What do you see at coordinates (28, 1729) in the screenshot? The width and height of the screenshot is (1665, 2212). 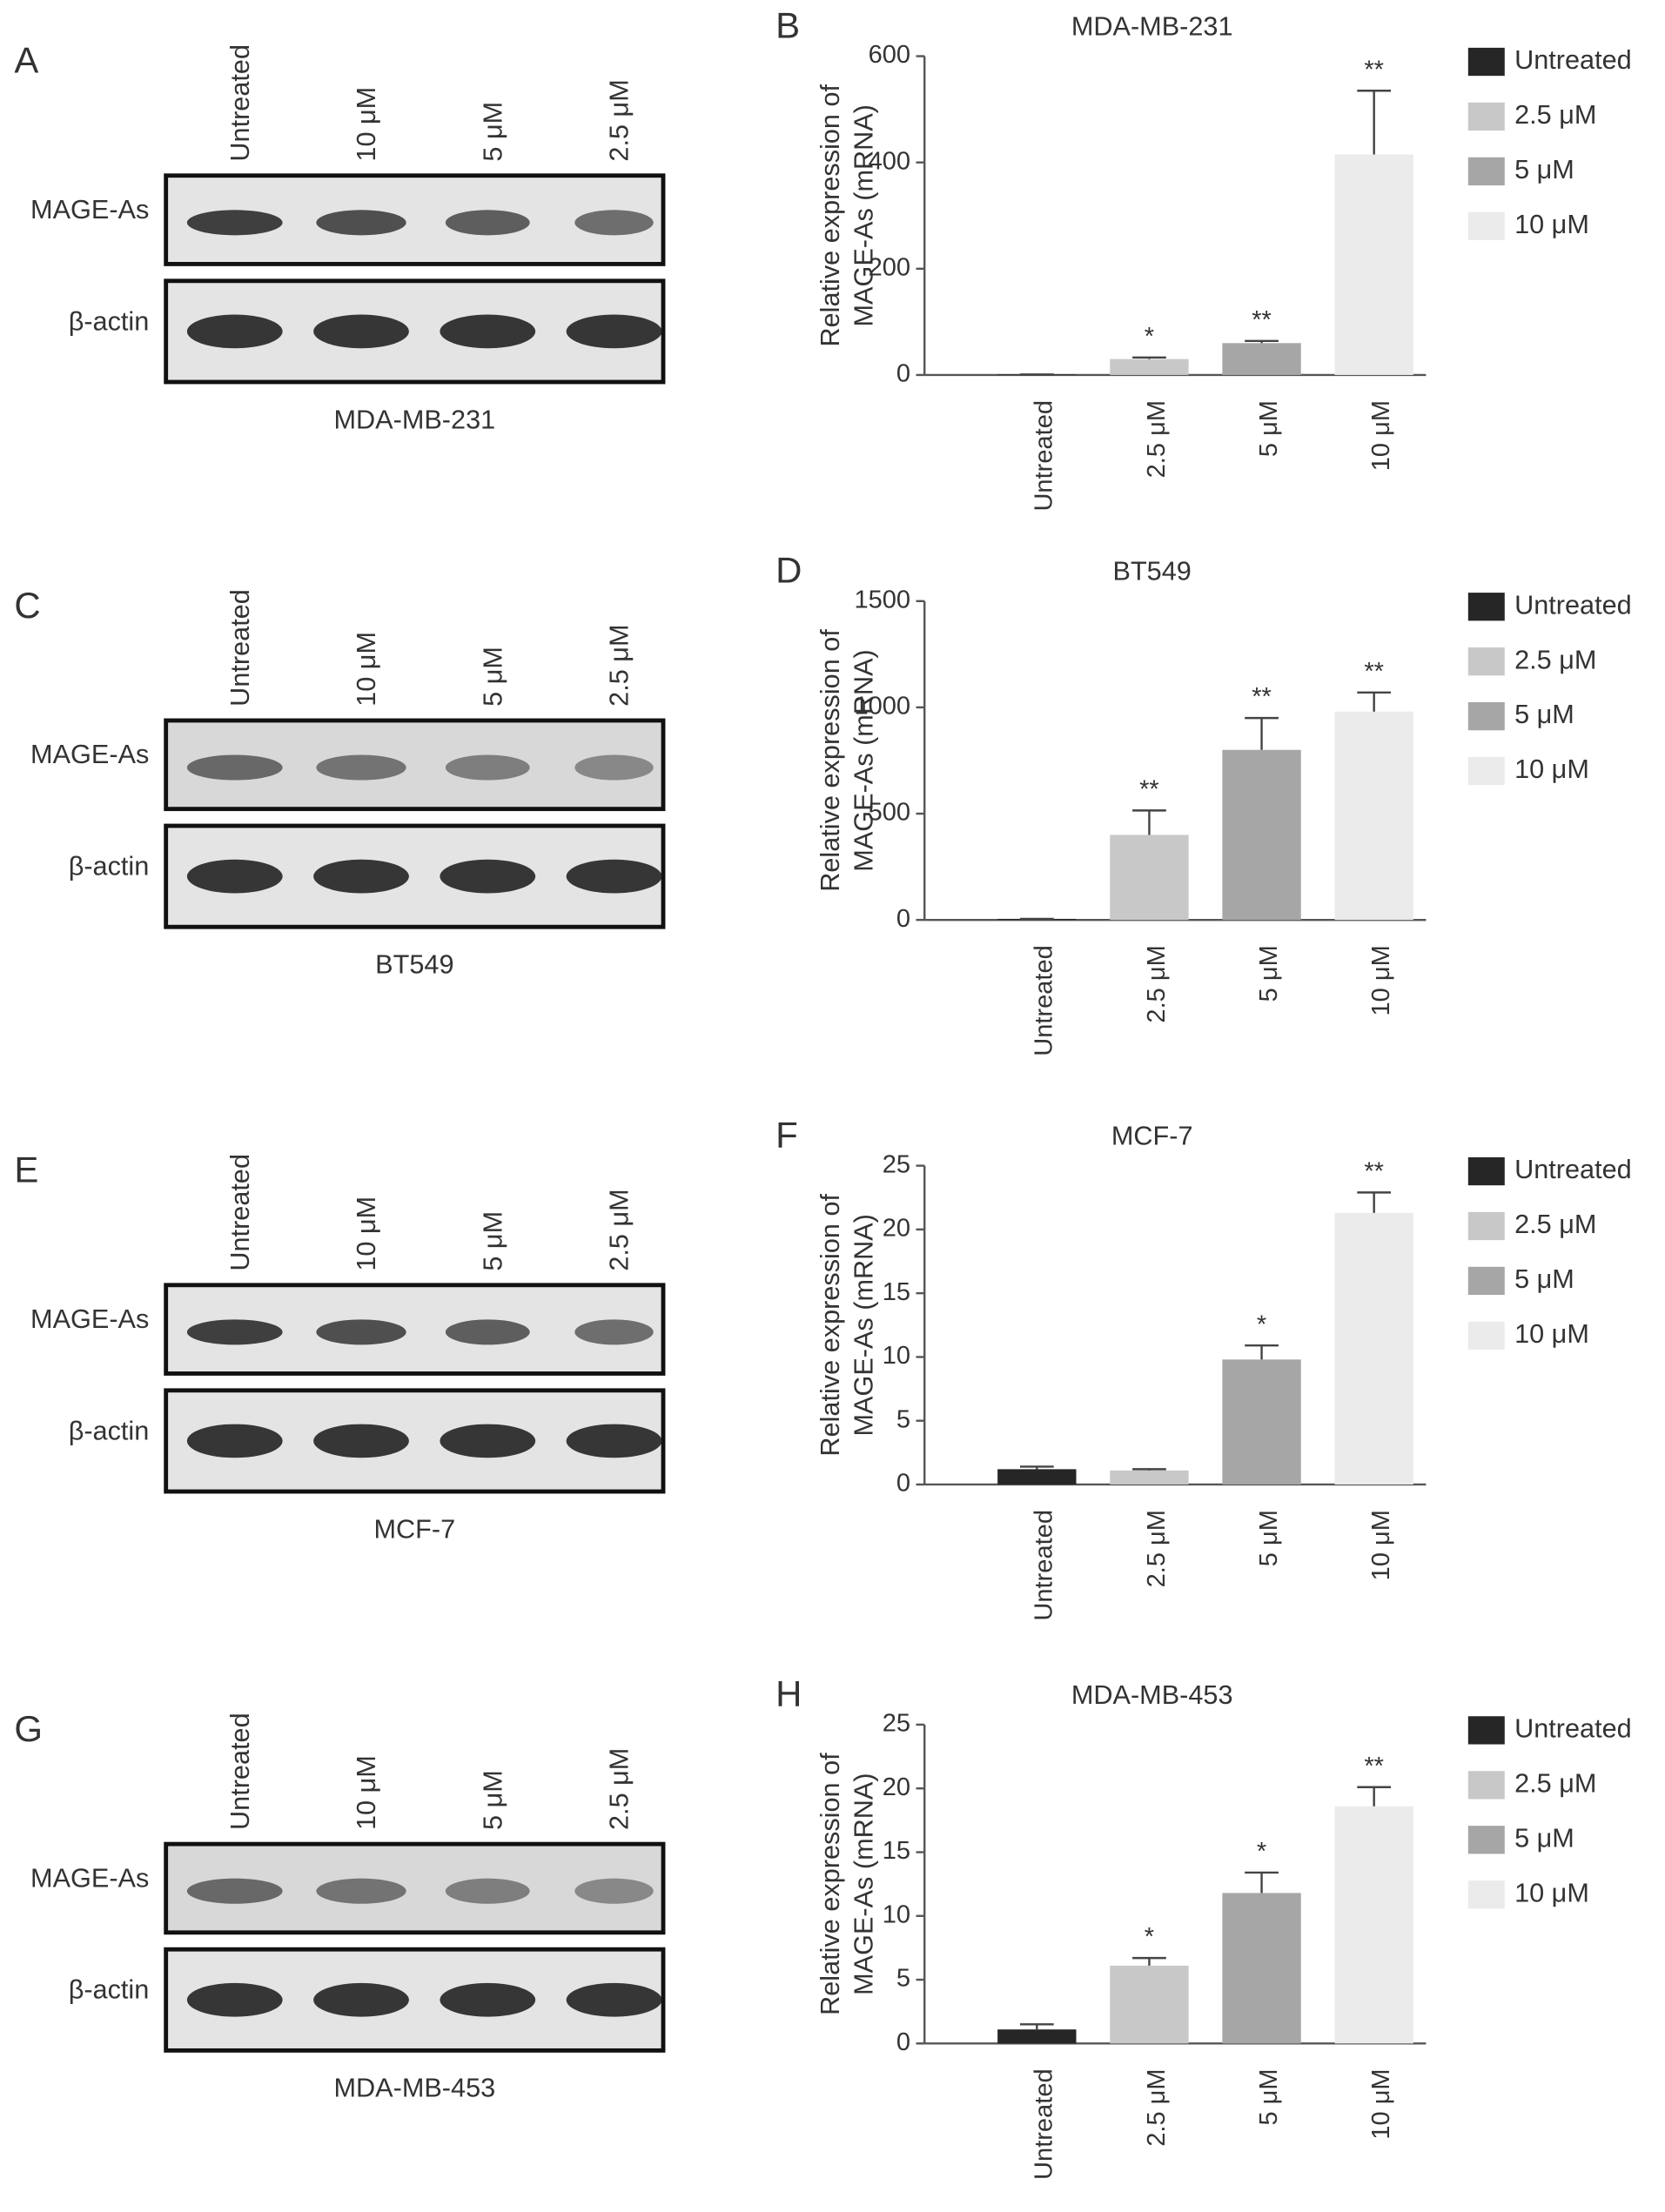 I see `panel-letter: G` at bounding box center [28, 1729].